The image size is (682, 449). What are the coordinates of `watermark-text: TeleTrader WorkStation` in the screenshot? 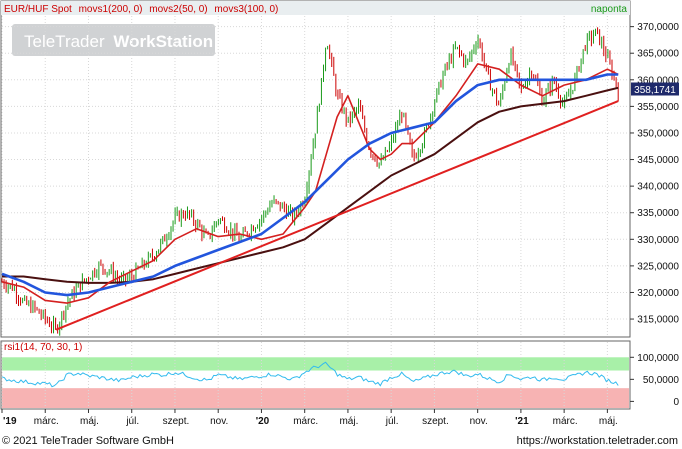 It's located at (118, 41).